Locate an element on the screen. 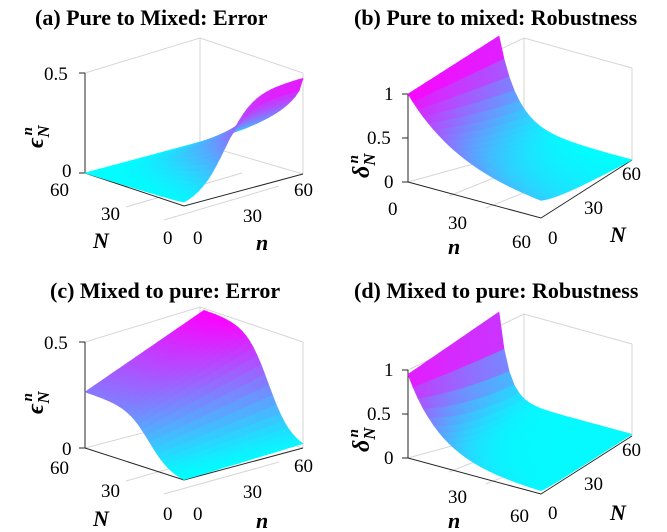 This screenshot has height=532, width=667. panel-d-z-tick-05: 0.5 is located at coordinates (379, 414).